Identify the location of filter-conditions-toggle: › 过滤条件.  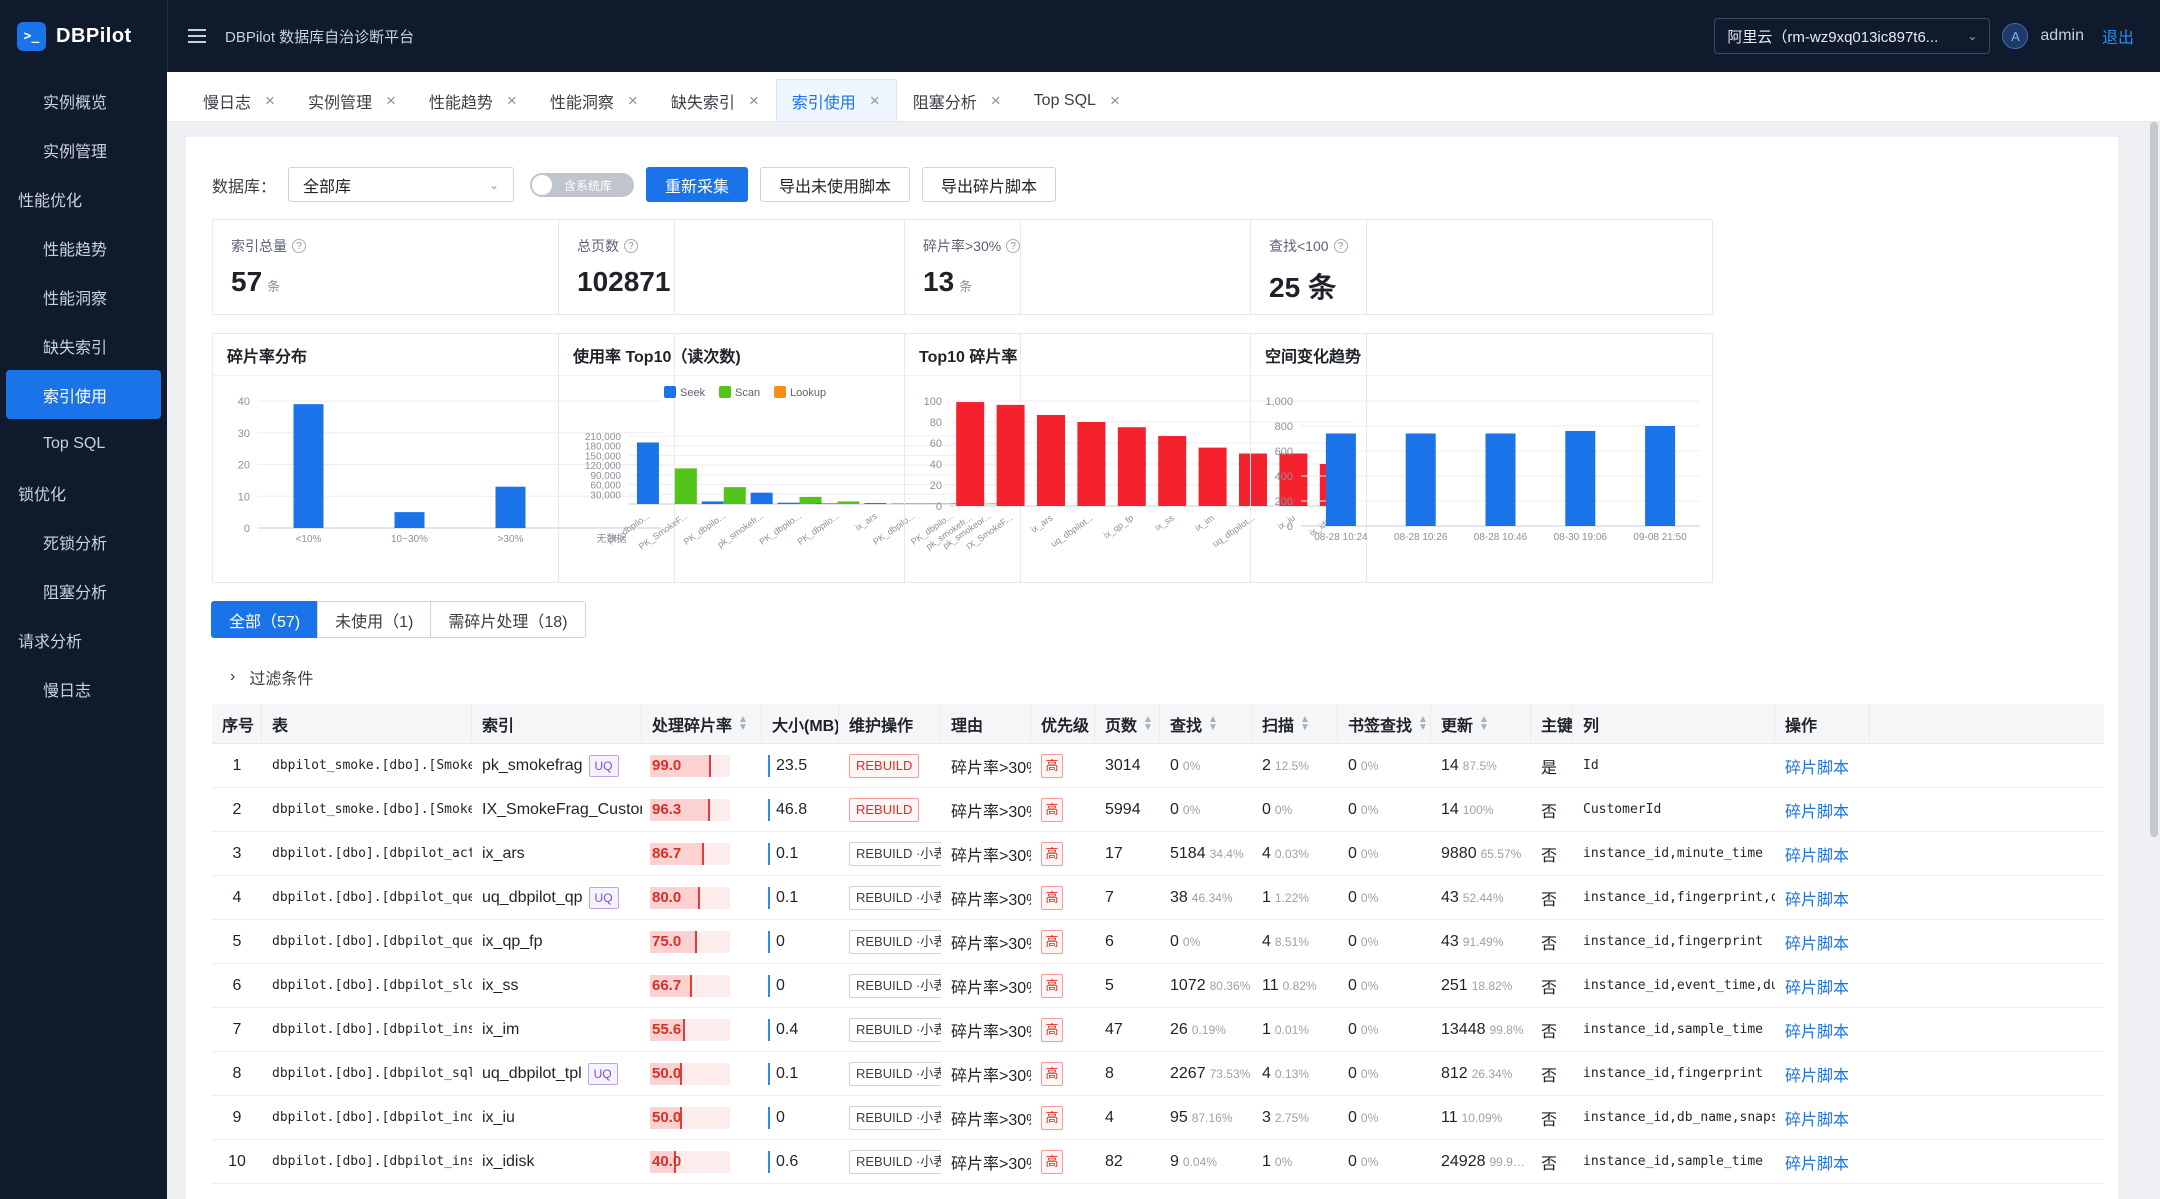
(271, 677).